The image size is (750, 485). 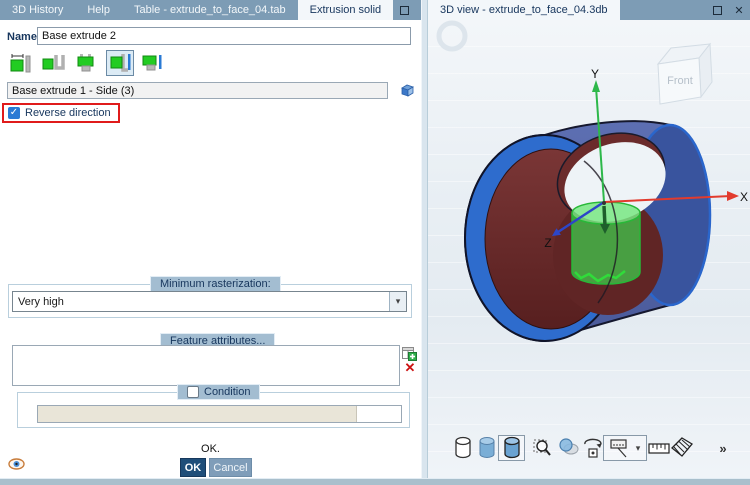 I want to click on feature-attributes-list, so click(x=206, y=365).